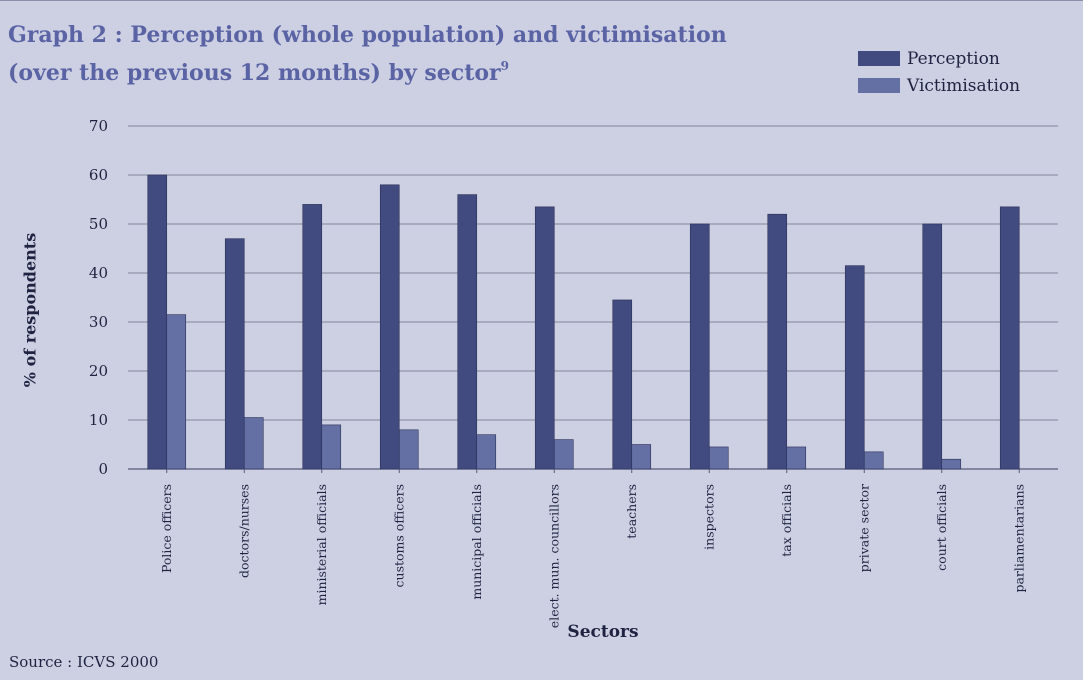 Image resolution: width=1083 pixels, height=680 pixels. I want to click on title-line-2: (over the previous 12 months) by sector9, so click(408, 70).